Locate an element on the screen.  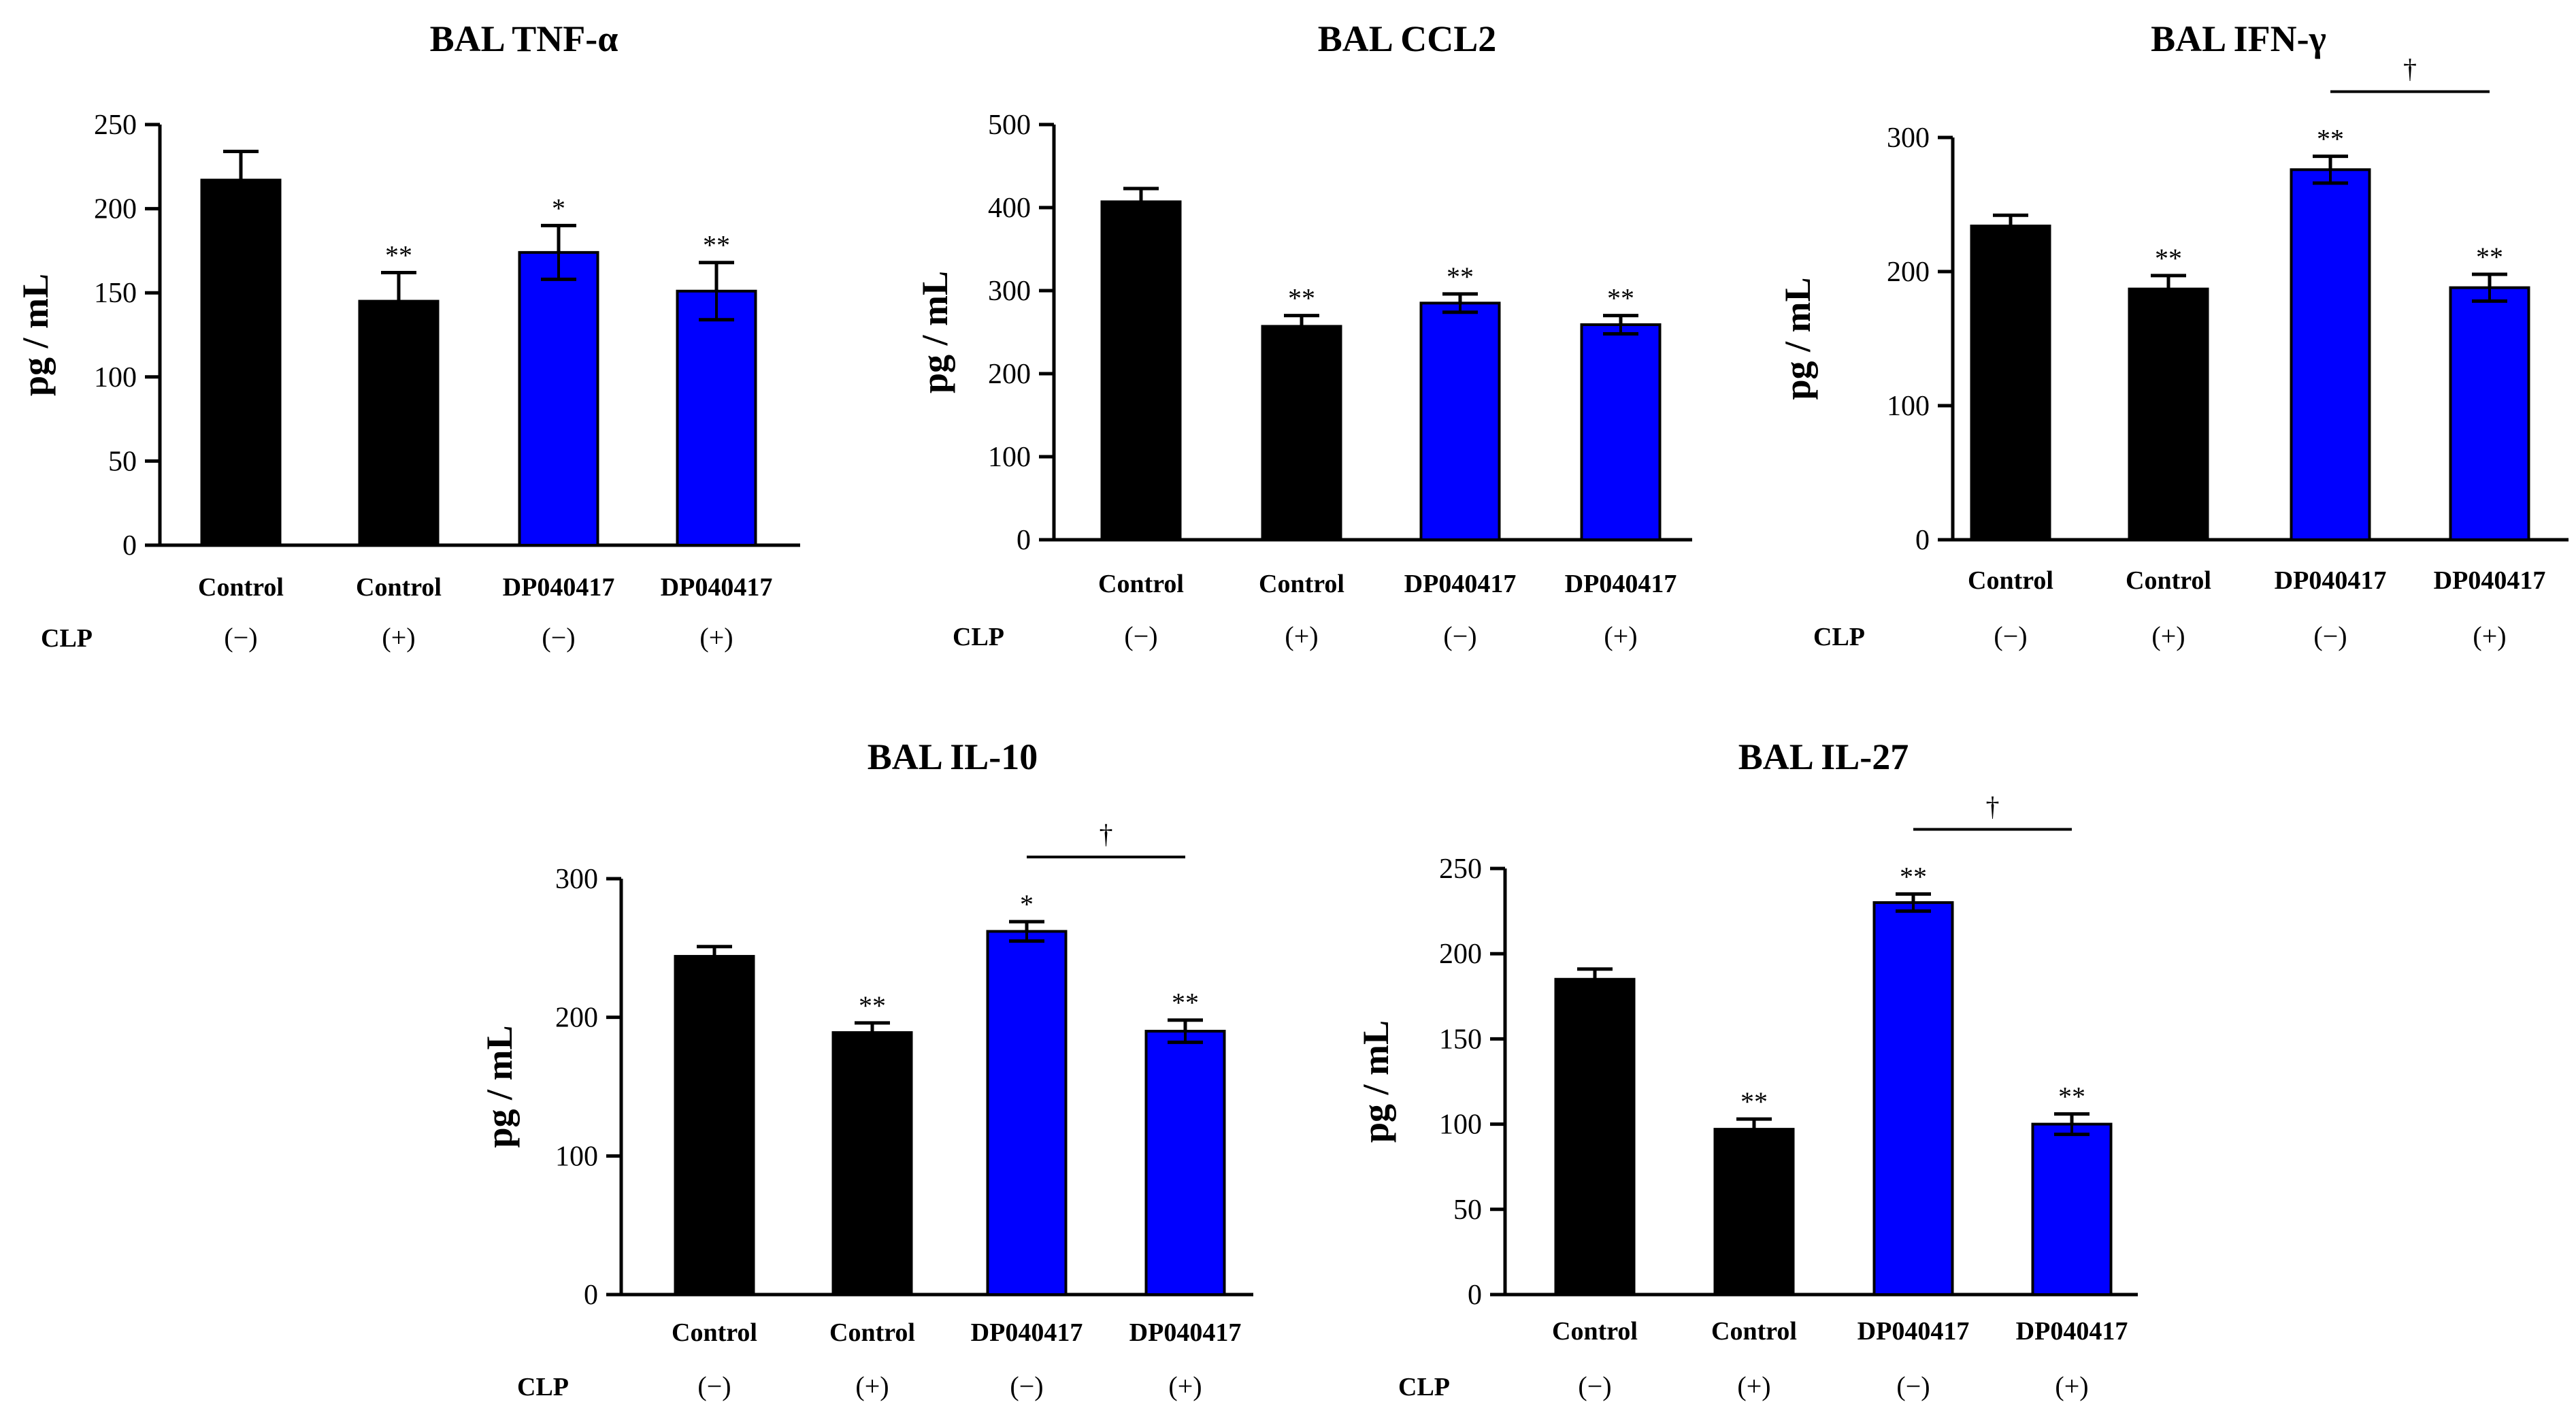
chart-title: BAL IFN-γ is located at coordinates (2238, 38).